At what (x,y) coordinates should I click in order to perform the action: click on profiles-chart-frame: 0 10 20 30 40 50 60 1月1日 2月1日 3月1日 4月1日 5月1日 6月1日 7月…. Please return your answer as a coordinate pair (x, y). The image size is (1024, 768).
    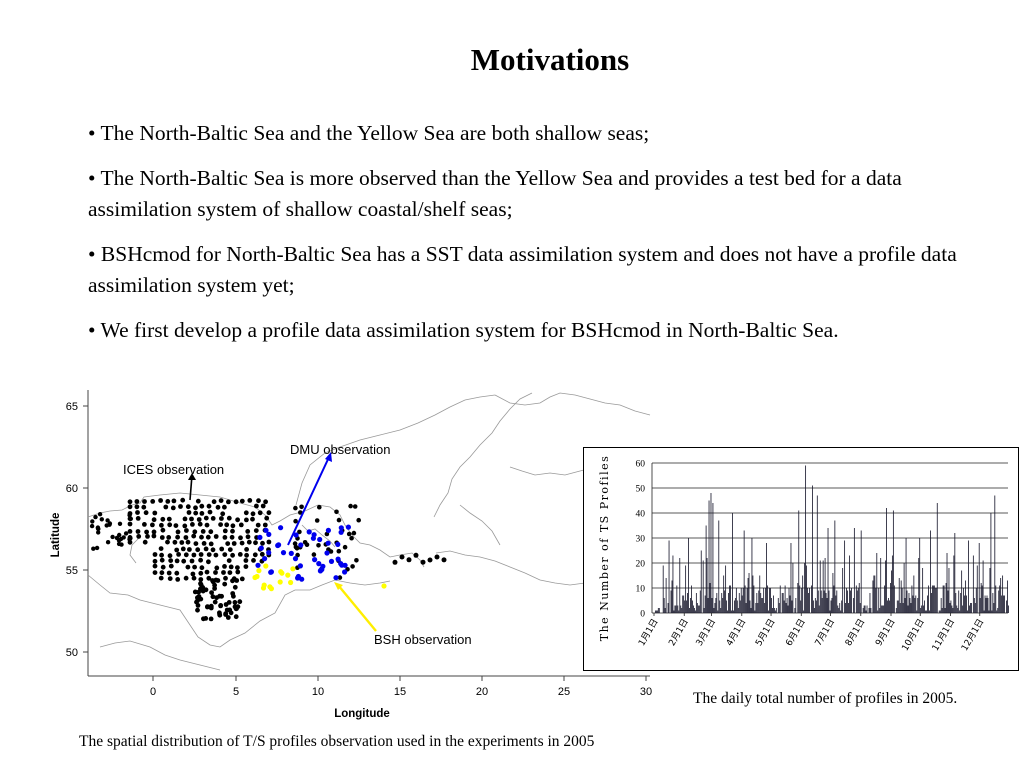
    Looking at the image, I should click on (801, 559).